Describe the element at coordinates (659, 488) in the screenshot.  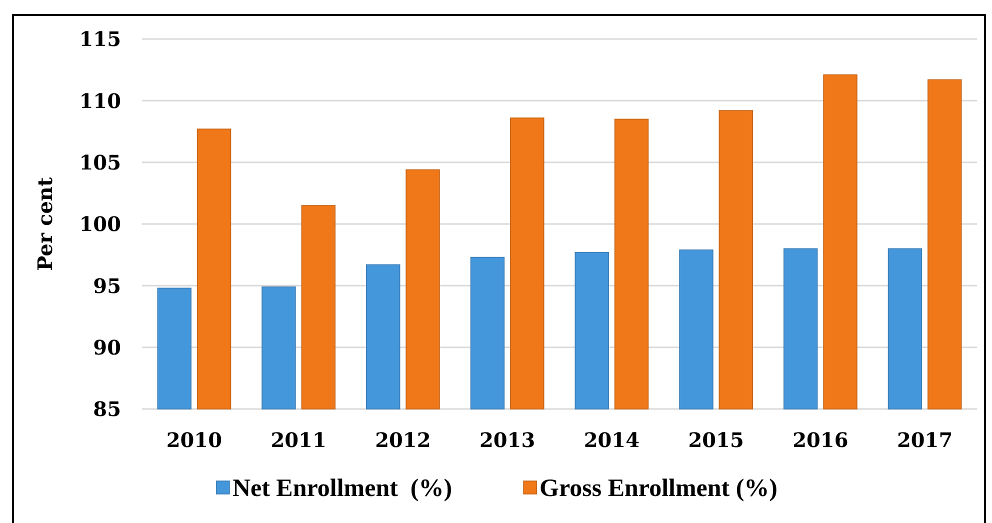
I see `legend-label: Gross Enrollment (%)` at that location.